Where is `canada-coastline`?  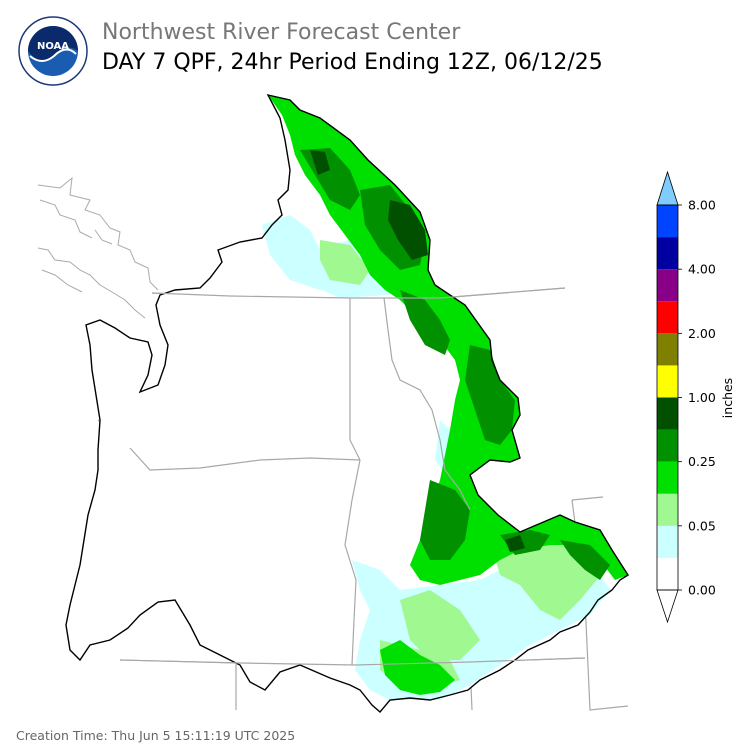
canada-coastline is located at coordinates (98, 247).